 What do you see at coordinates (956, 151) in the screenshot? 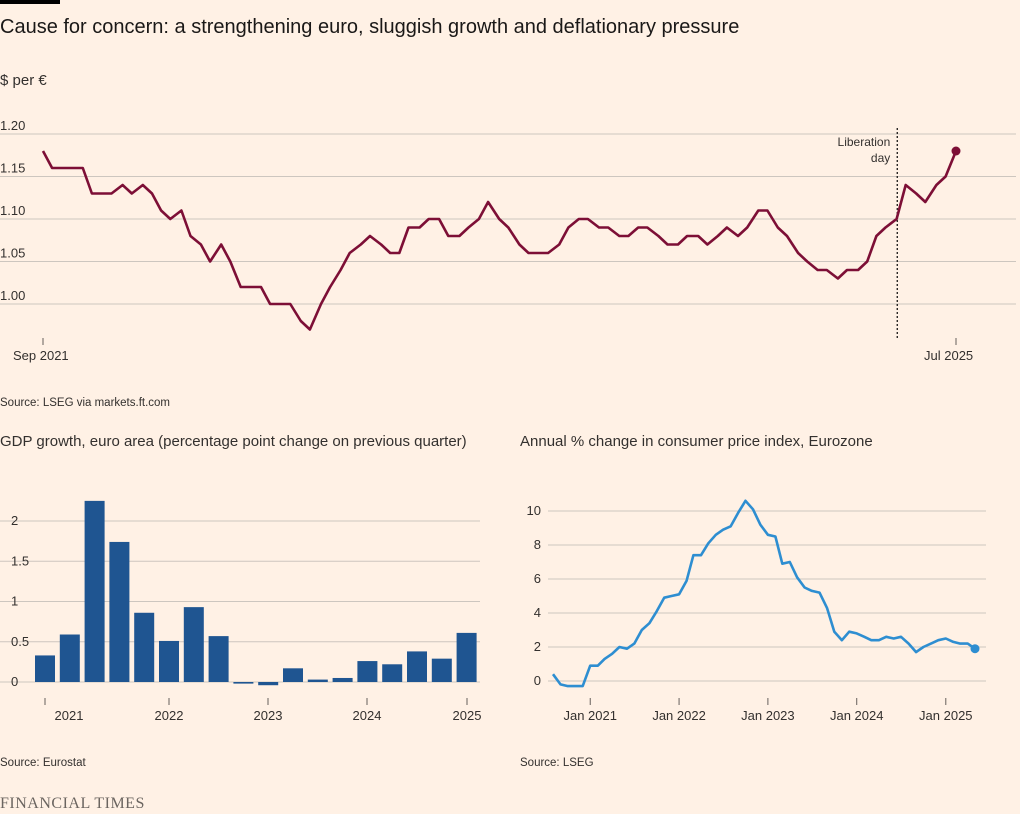
I see `fx-end-point` at bounding box center [956, 151].